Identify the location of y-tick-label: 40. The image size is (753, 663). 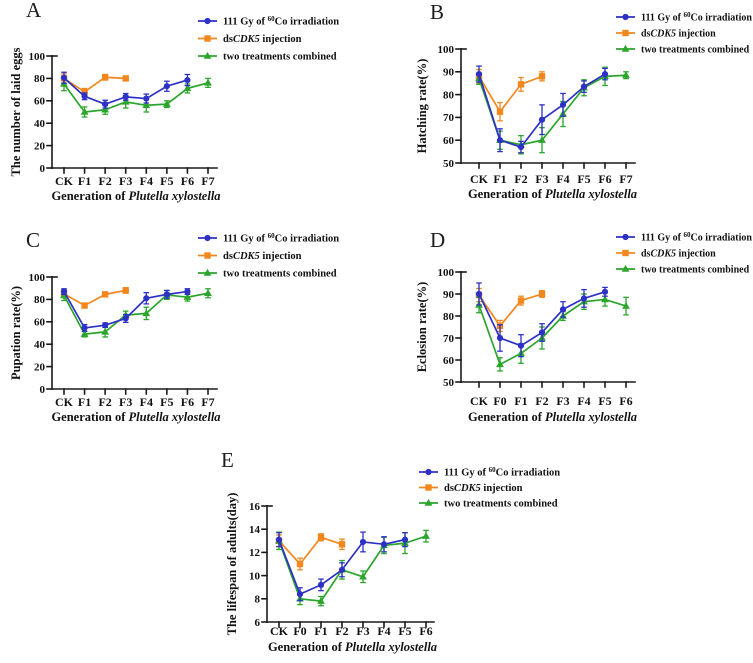
(40, 345).